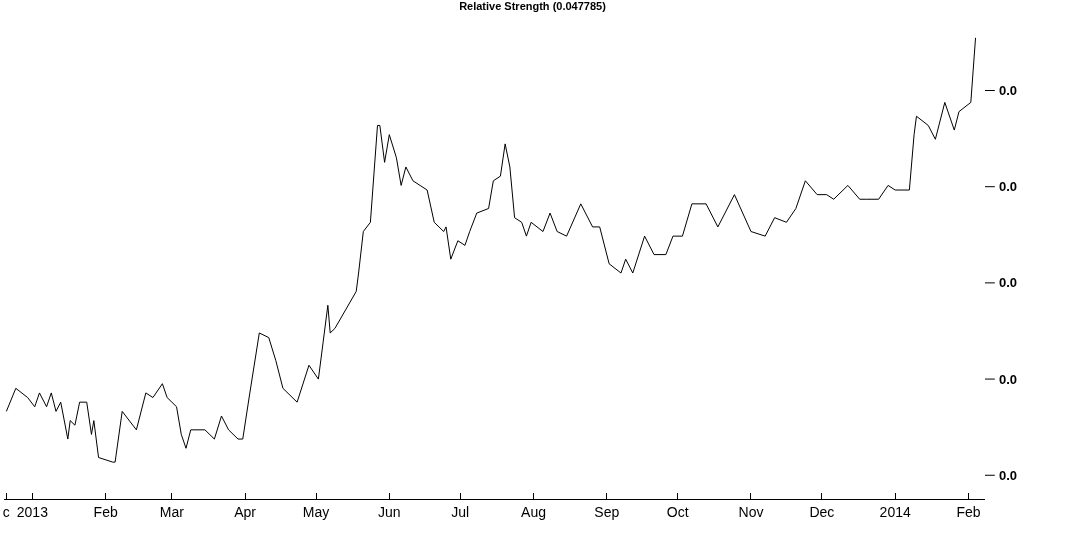 This screenshot has width=1065, height=539. Describe the element at coordinates (895, 511) in the screenshot. I see `x-tick-label: 2014` at that location.